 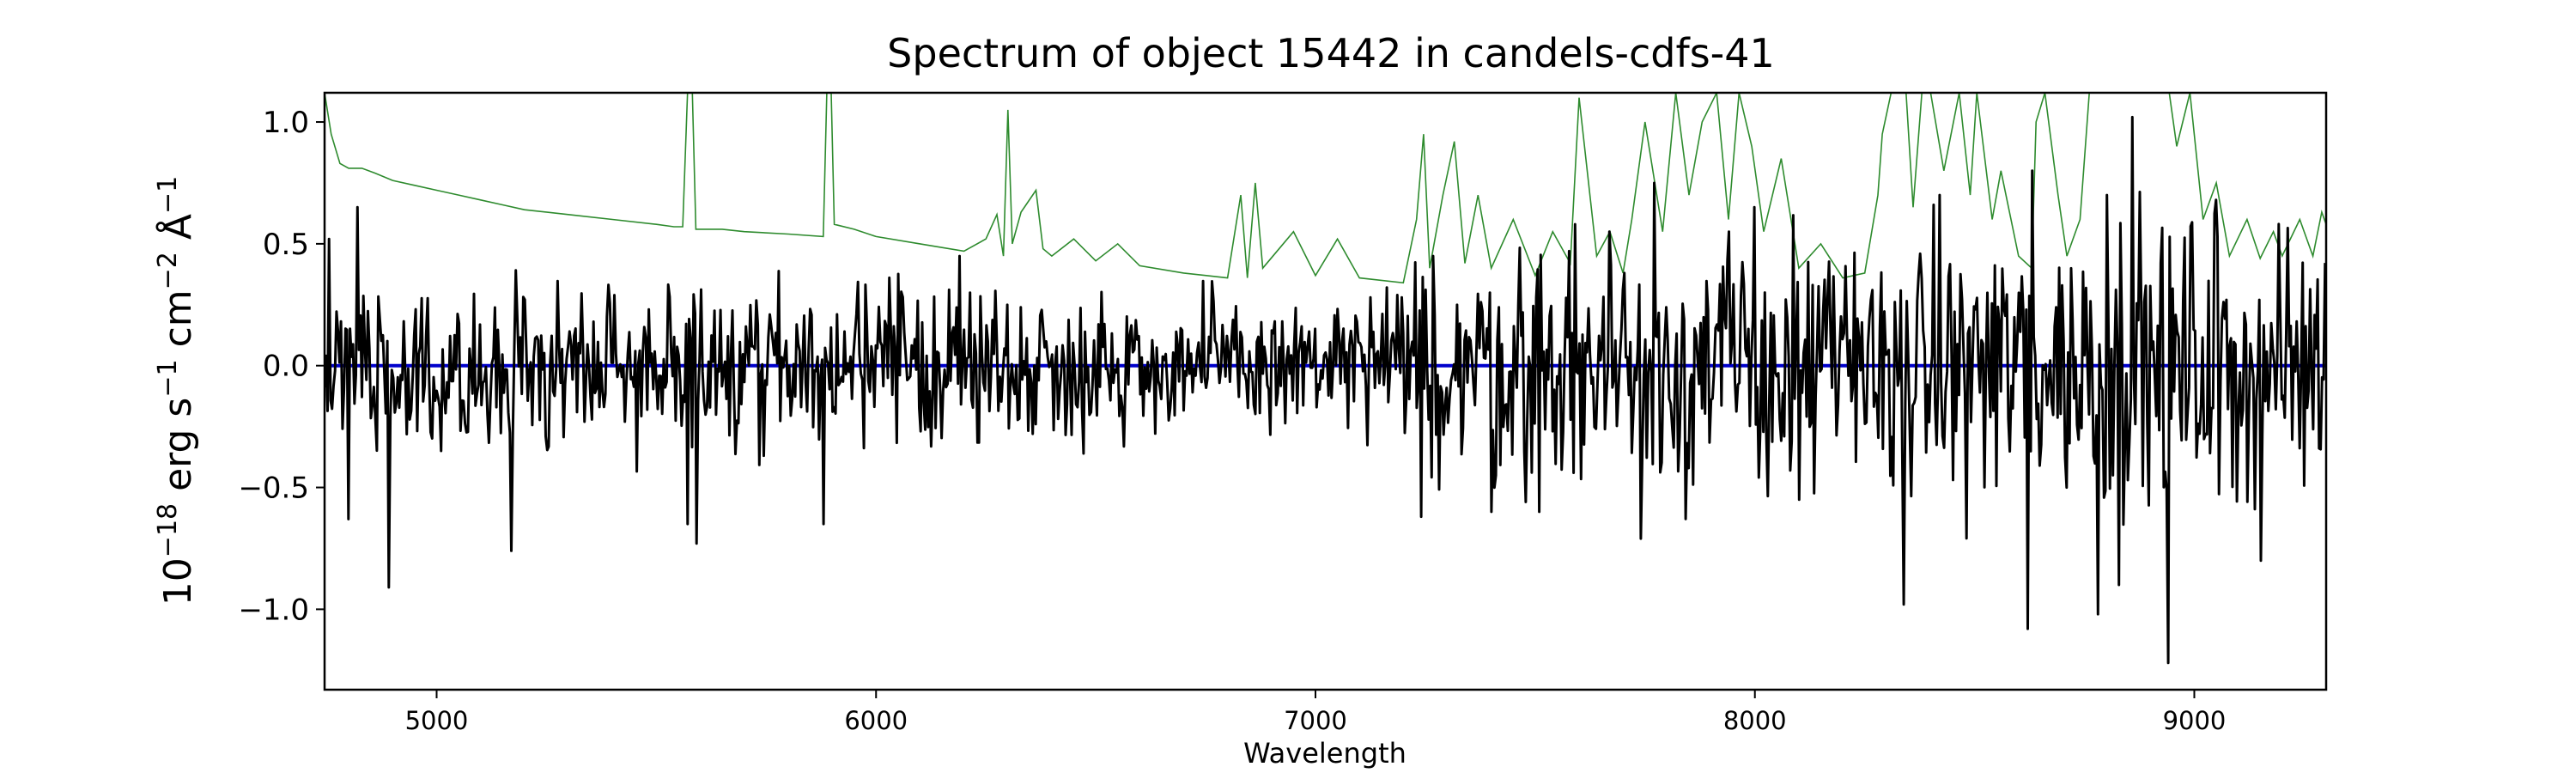 I want to click on x-tick-label: 8000, so click(x=1755, y=720).